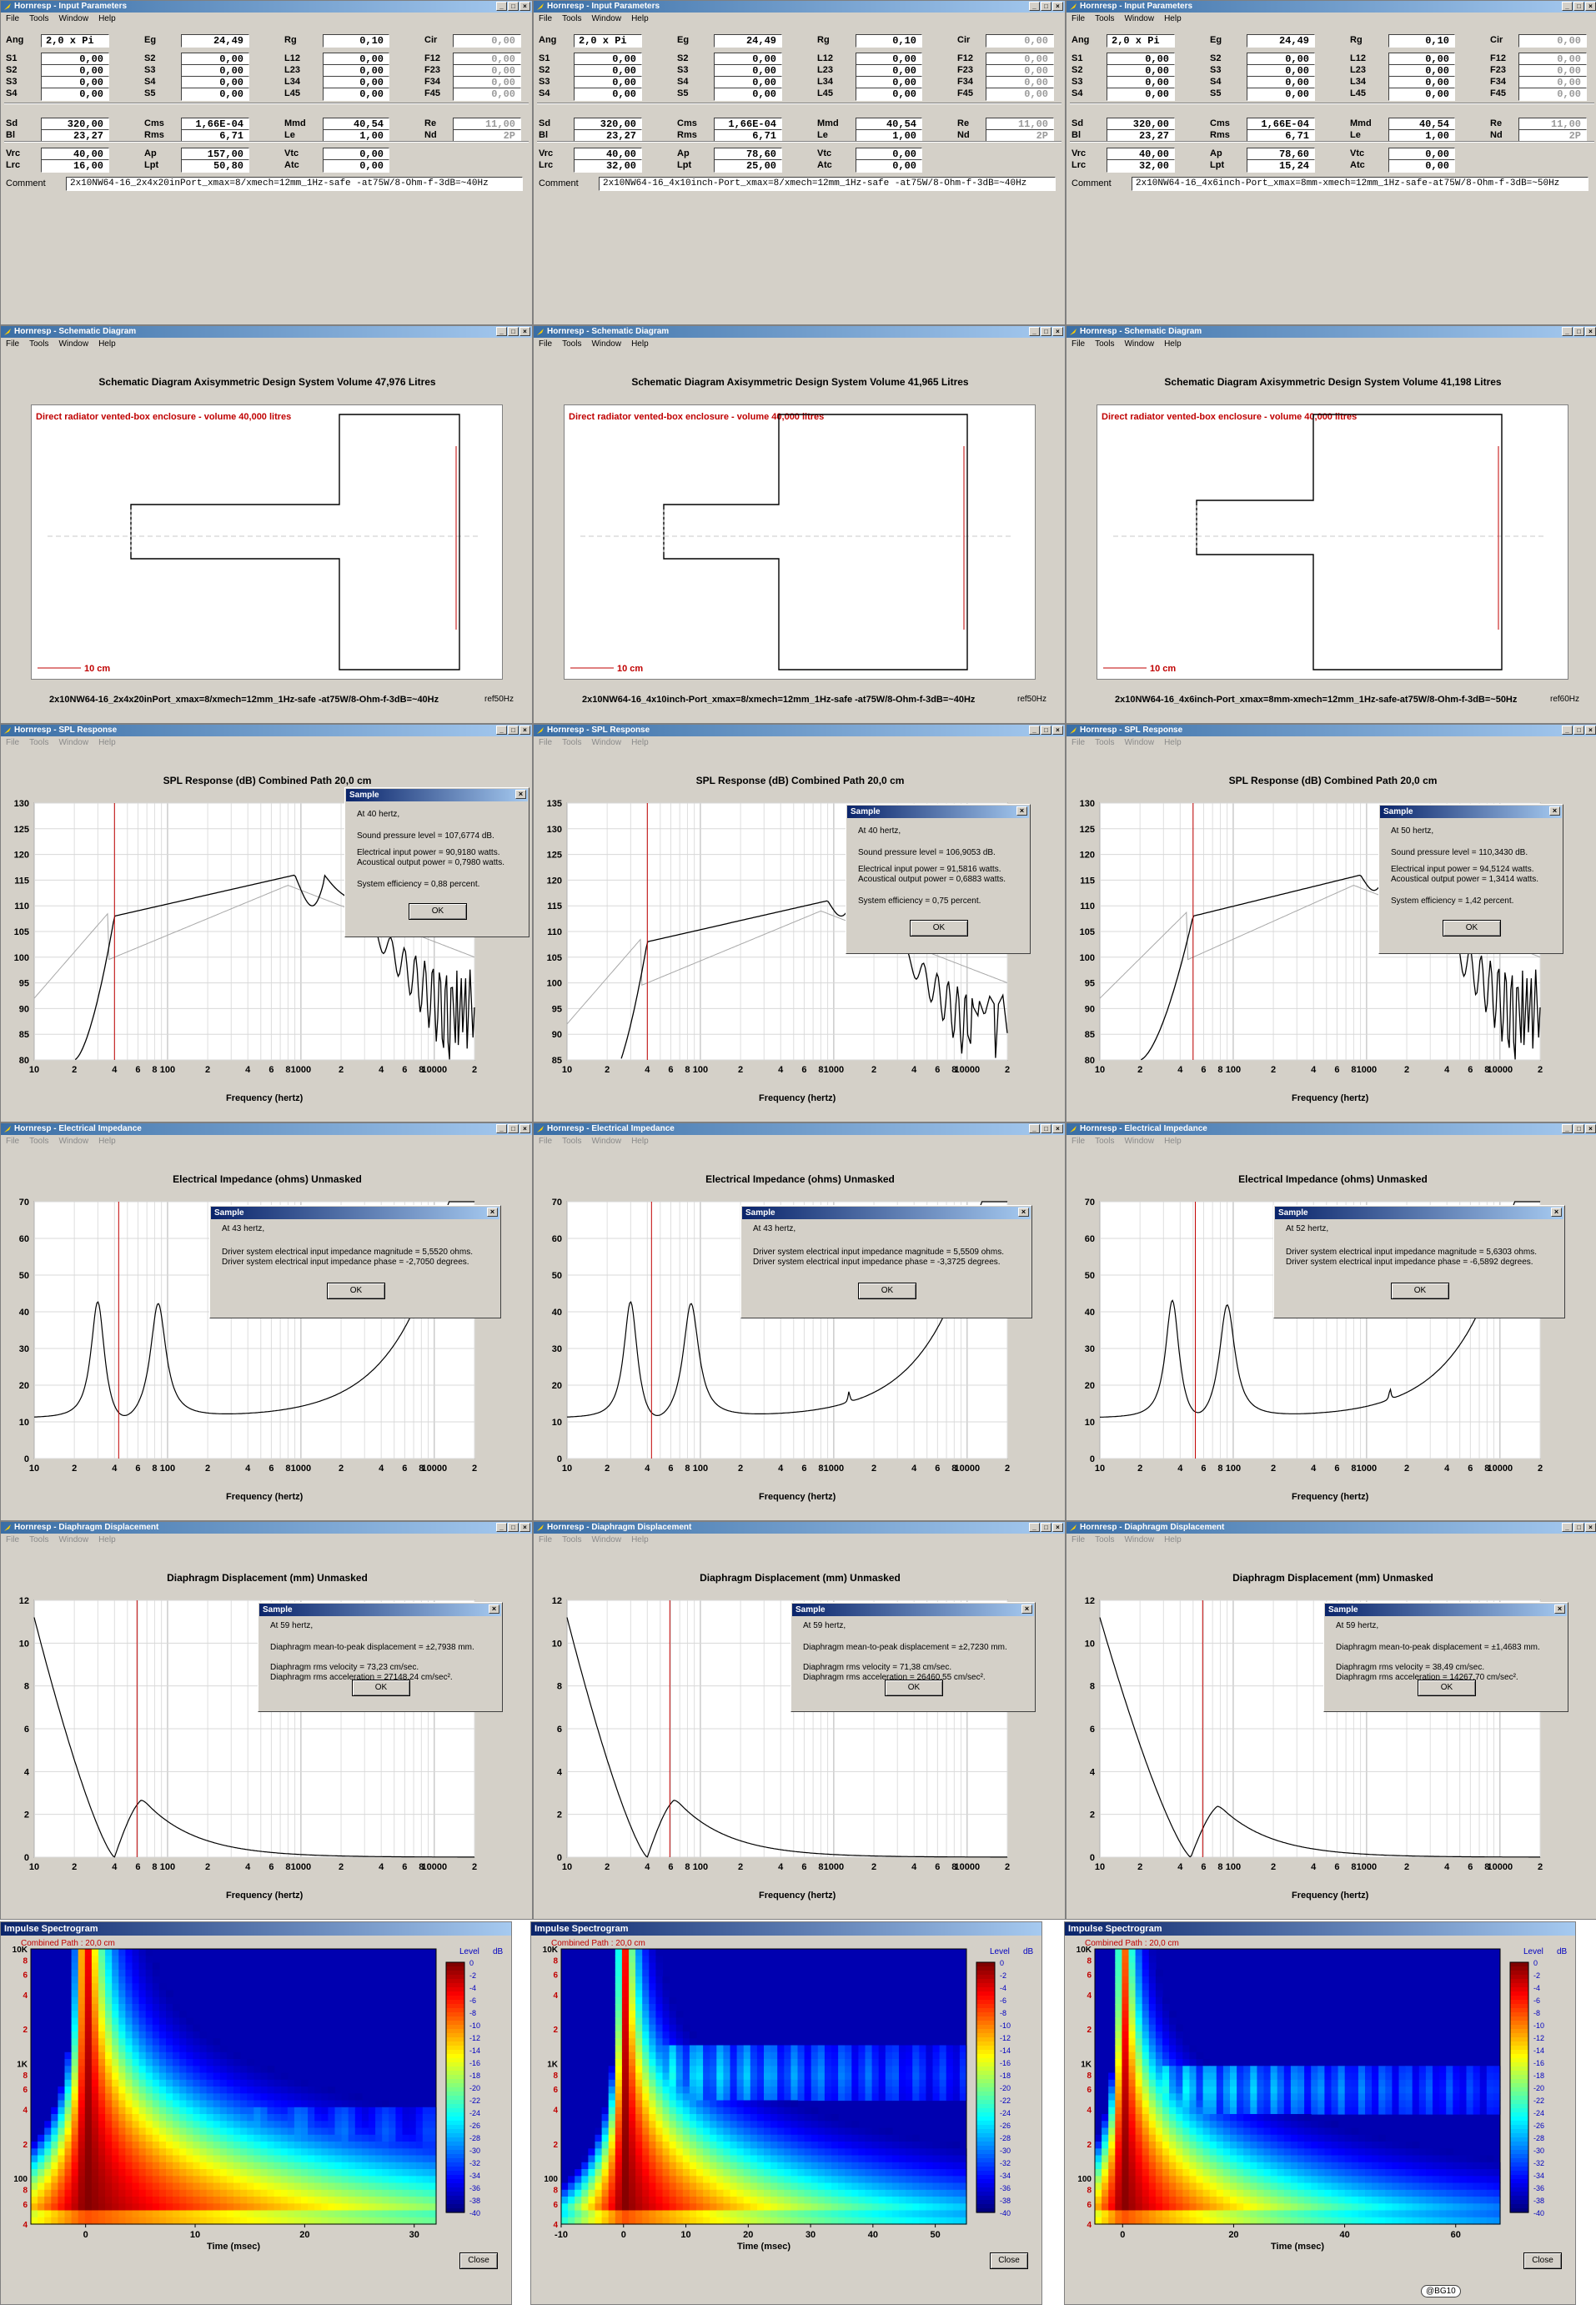 Image resolution: width=1596 pixels, height=2305 pixels. I want to click on param-field-atc: 0,00, so click(356, 166).